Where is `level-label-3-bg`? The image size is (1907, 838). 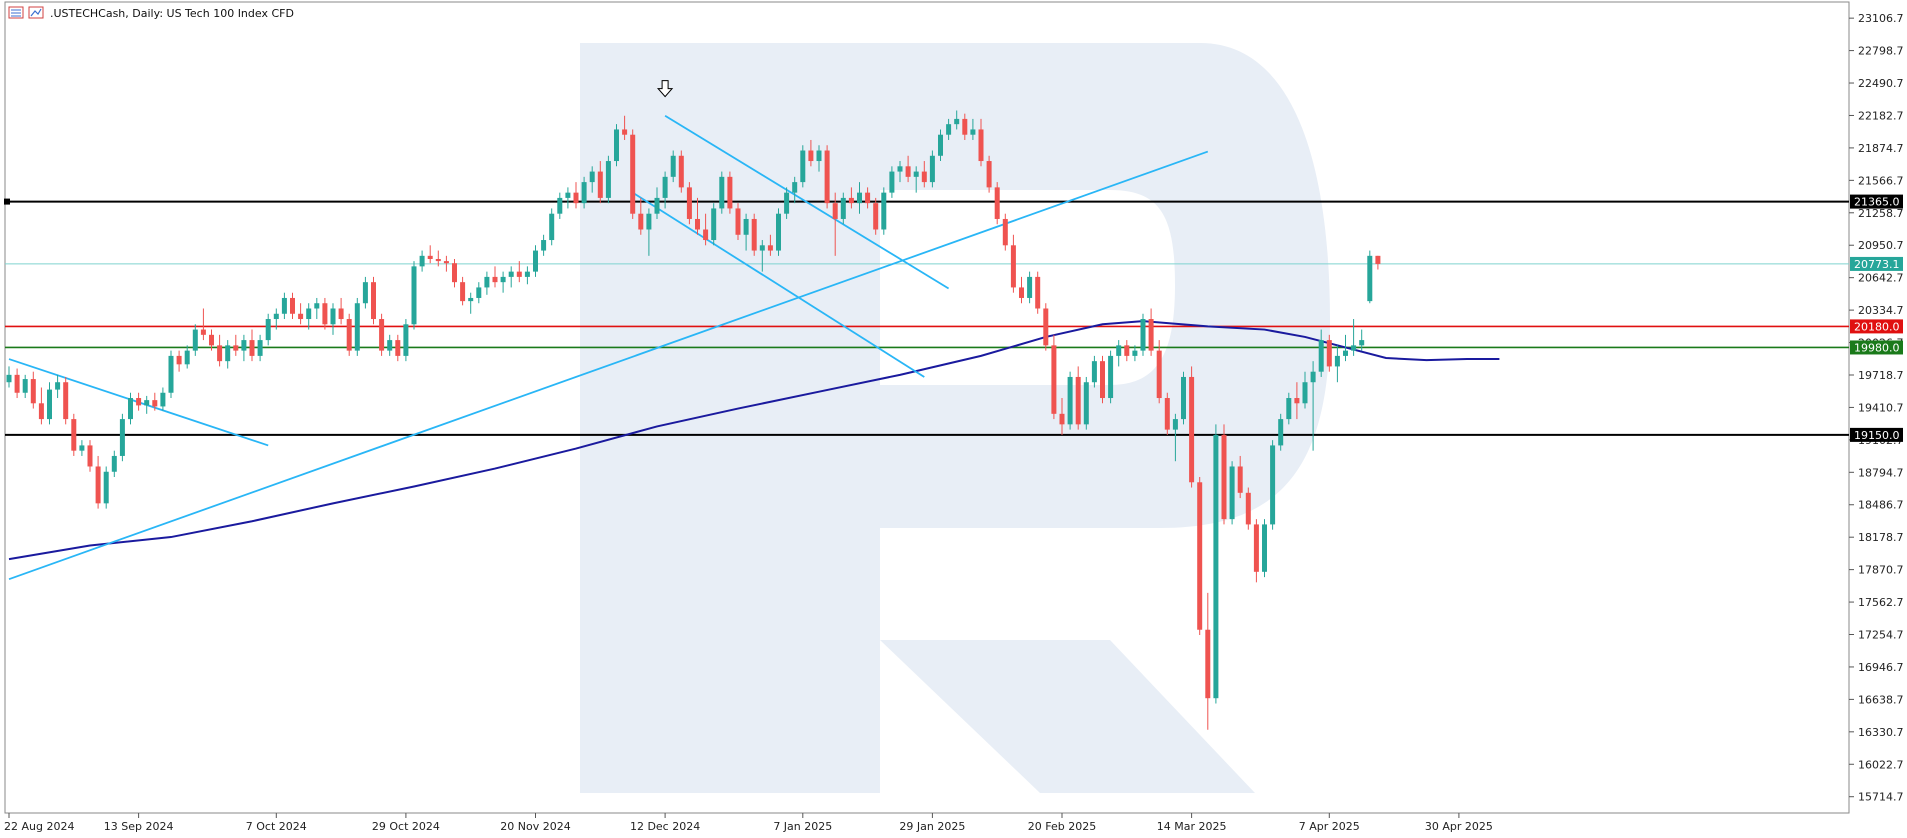 level-label-3-bg is located at coordinates (1876, 434).